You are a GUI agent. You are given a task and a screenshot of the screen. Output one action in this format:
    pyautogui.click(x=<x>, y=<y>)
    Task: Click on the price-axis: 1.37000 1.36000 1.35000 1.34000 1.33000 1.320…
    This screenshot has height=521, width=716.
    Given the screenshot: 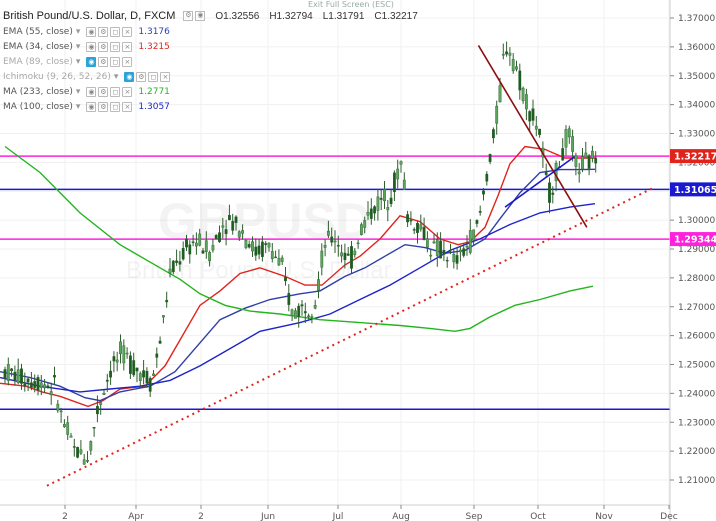 What is the action you would take?
    pyautogui.click(x=692, y=260)
    